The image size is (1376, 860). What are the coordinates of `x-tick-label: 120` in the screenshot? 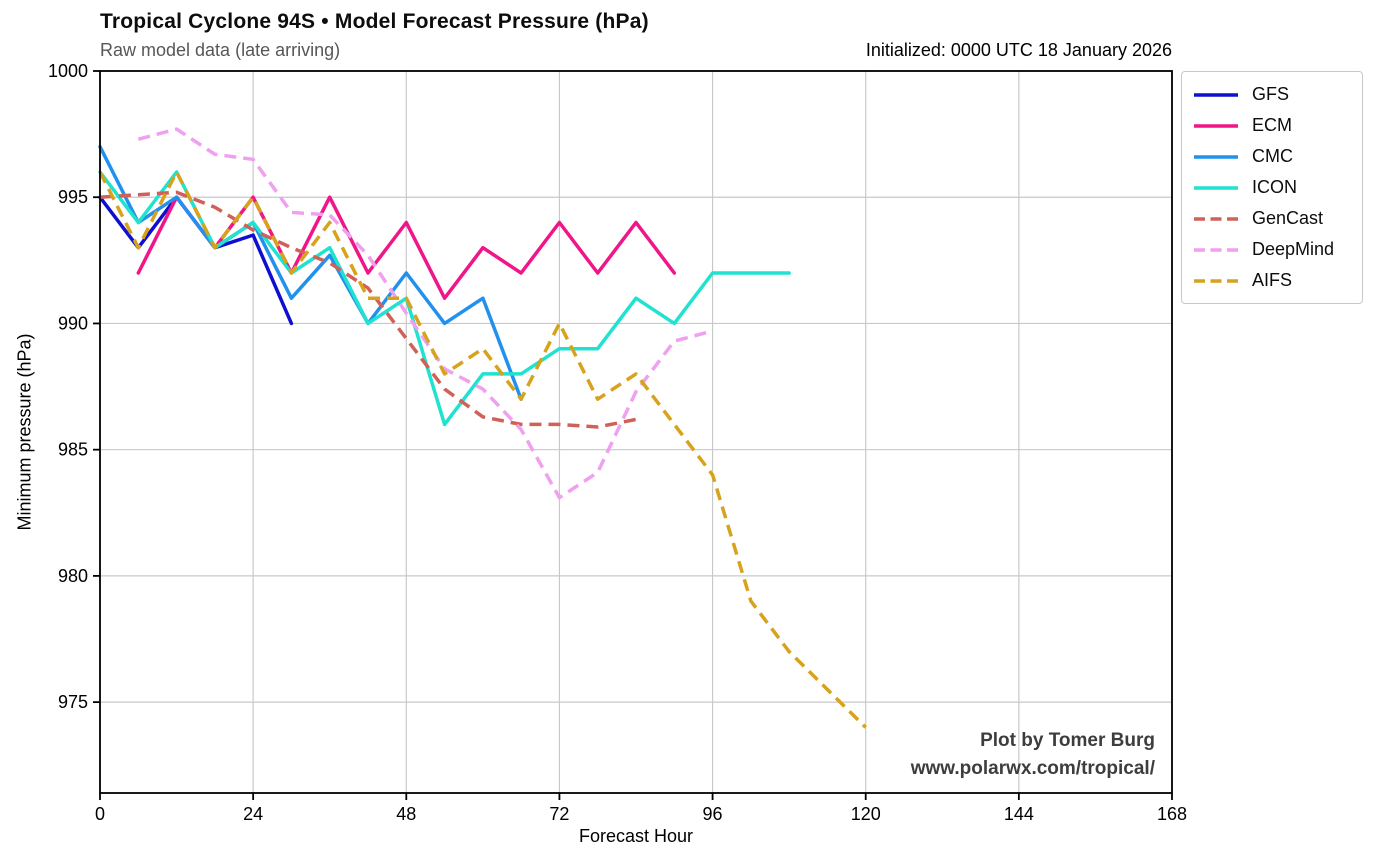 It's located at (866, 814).